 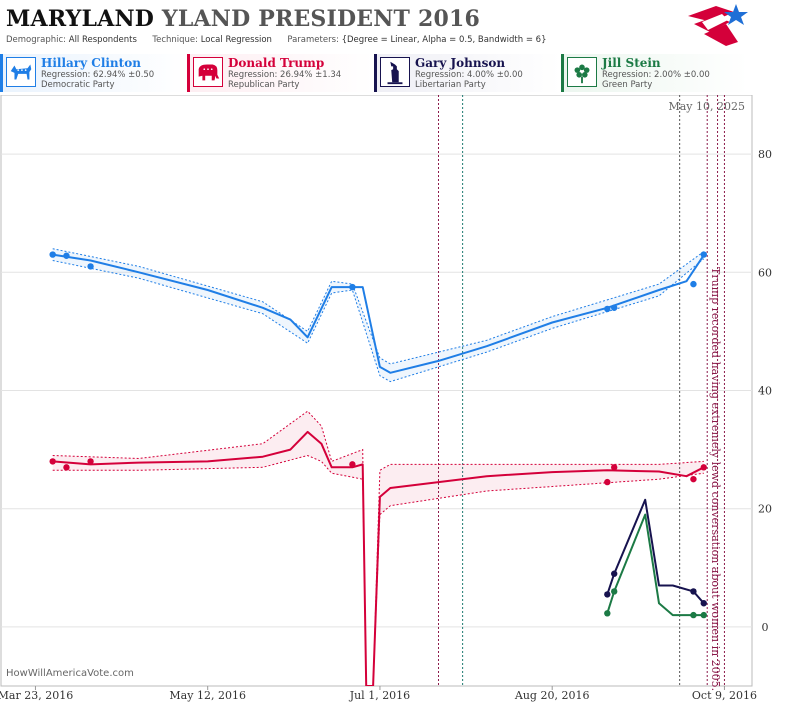 What do you see at coordinates (380, 695) in the screenshot?
I see `x-tick-label: Jul 1, 2016` at bounding box center [380, 695].